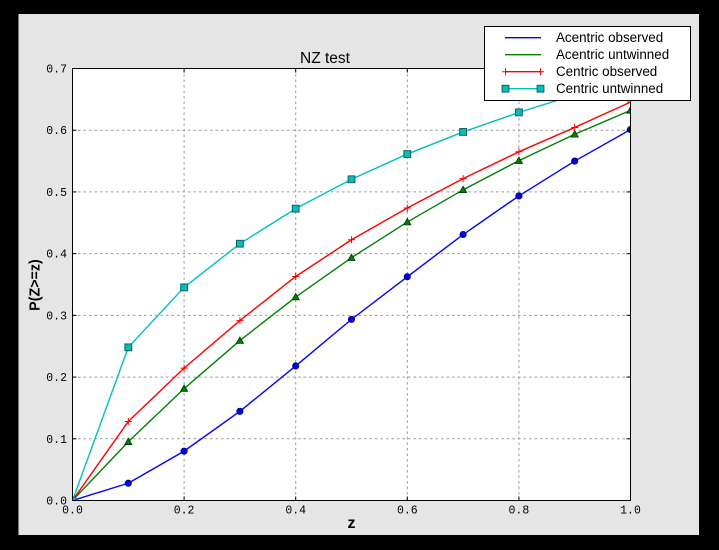 The image size is (719, 550). Describe the element at coordinates (36, 285) in the screenshot. I see `svg-text: P(Z>=z)` at that location.